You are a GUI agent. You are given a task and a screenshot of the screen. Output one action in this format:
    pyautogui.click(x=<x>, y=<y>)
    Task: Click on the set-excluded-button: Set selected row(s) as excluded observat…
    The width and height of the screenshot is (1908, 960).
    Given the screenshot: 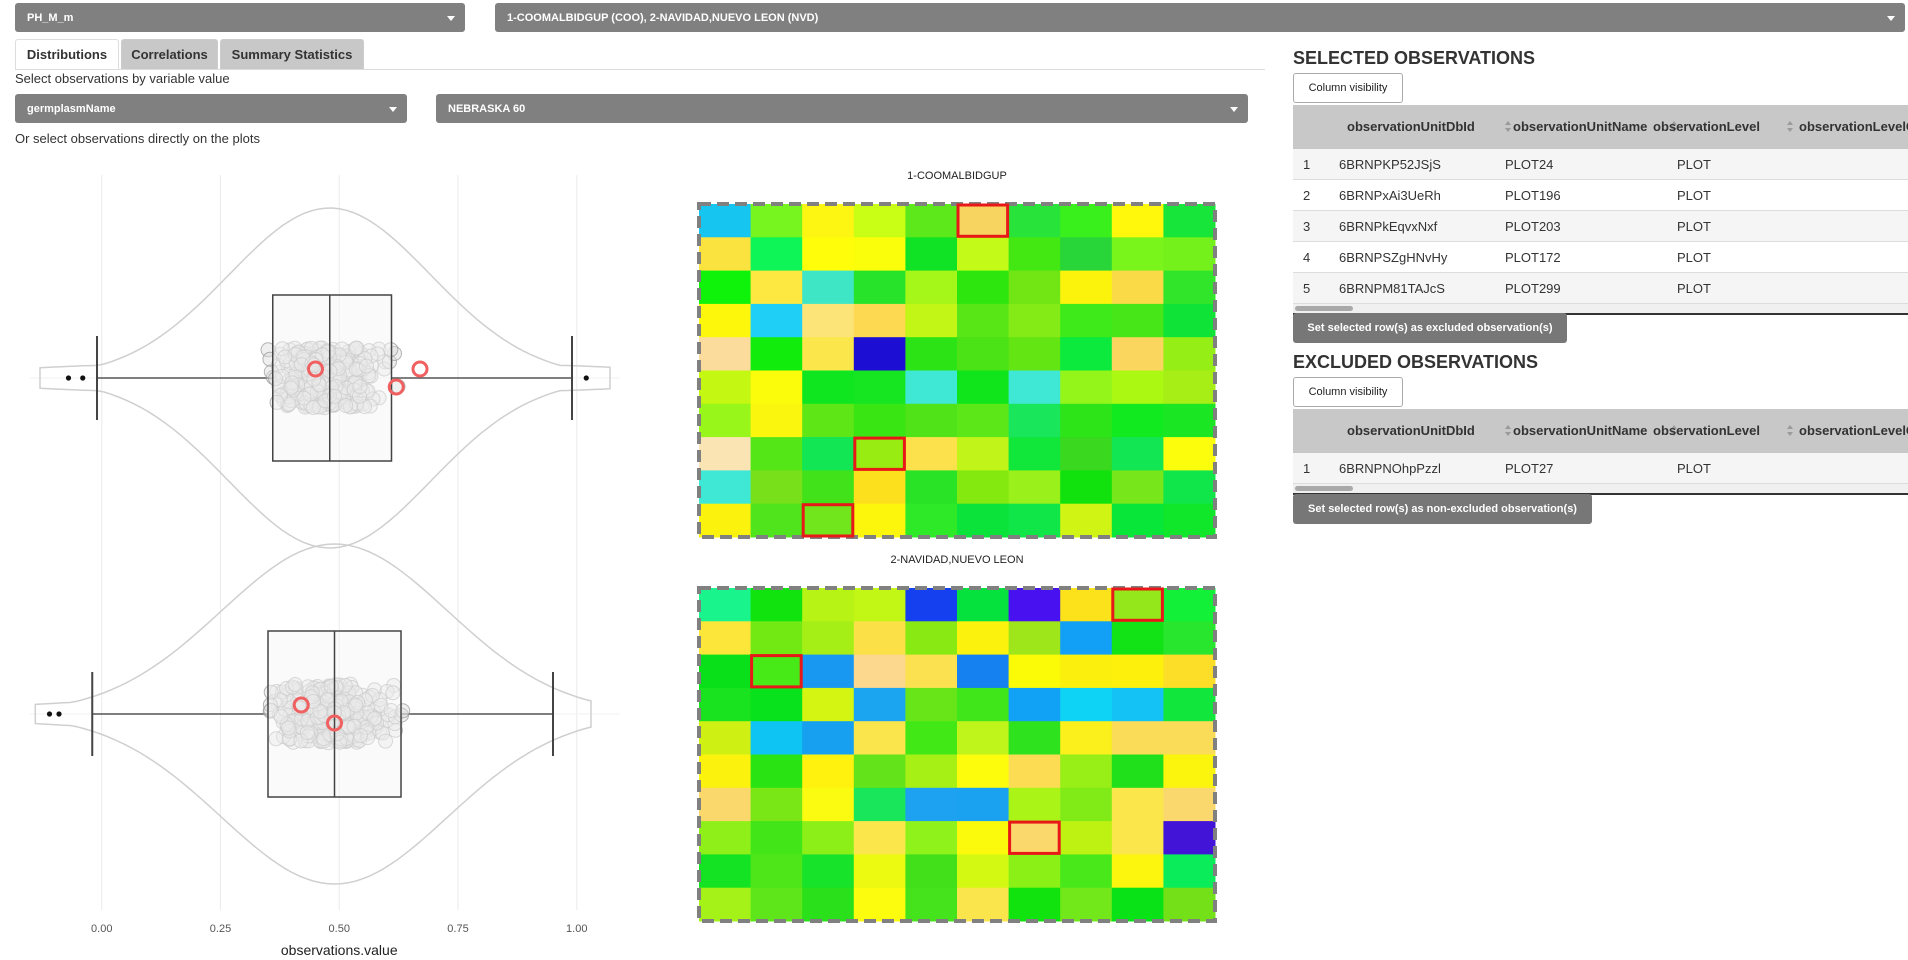 What is the action you would take?
    pyautogui.click(x=1430, y=328)
    